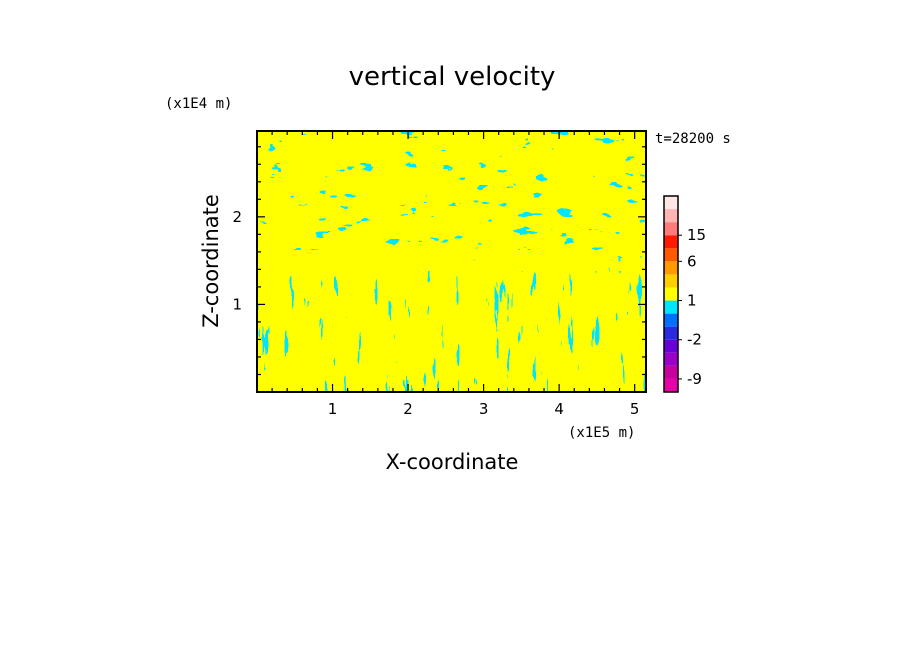 This screenshot has height=654, width=904. Describe the element at coordinates (198, 104) in the screenshot. I see `y-unit-label: (x1E4 m)` at that location.